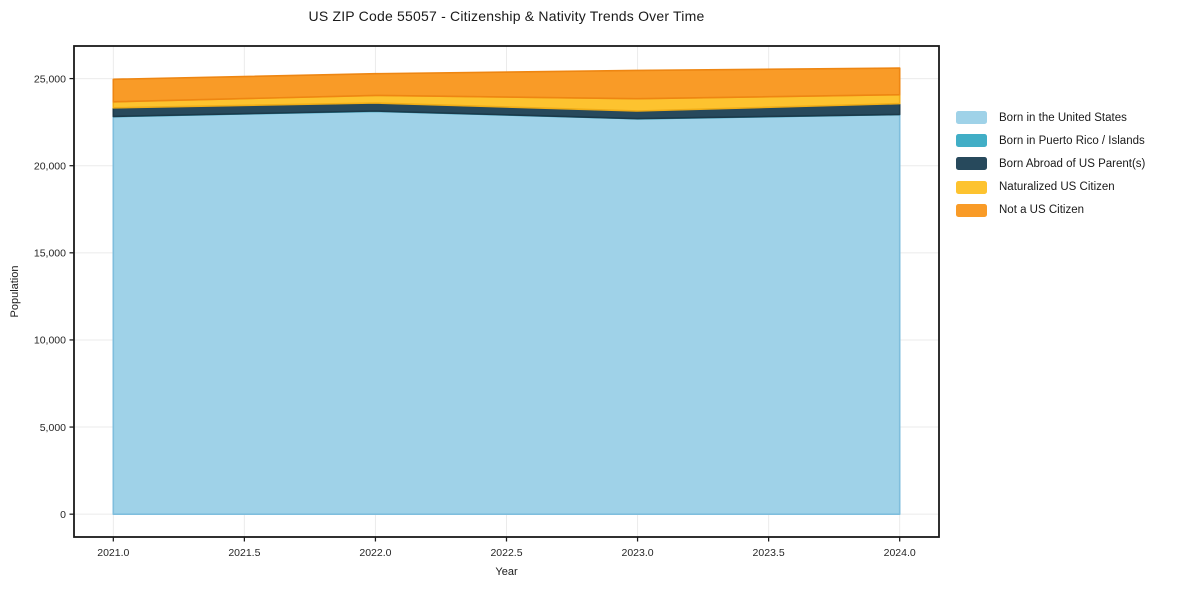  What do you see at coordinates (50, 166) in the screenshot?
I see `y-tick-label: 20,000` at bounding box center [50, 166].